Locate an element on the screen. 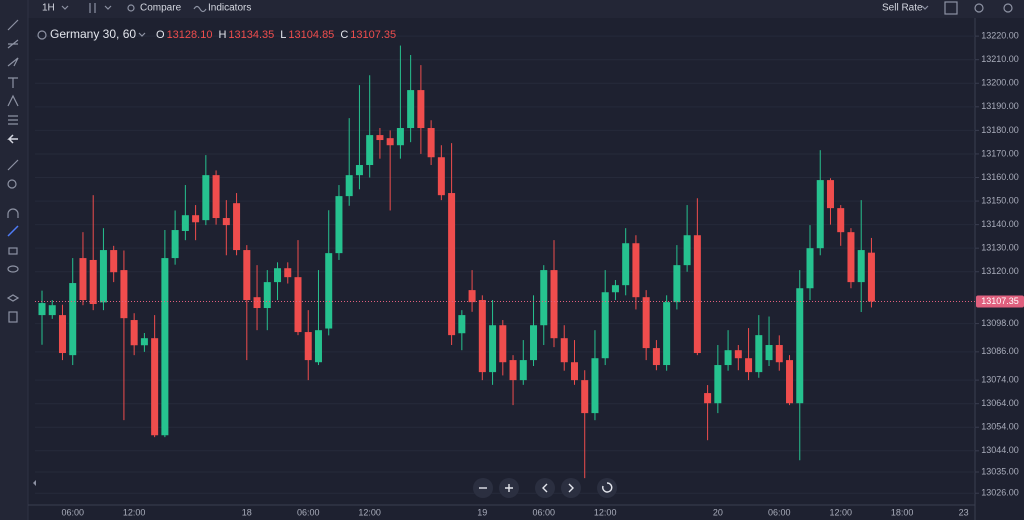 This screenshot has height=520, width=1024. lock-tool is located at coordinates (13, 251).